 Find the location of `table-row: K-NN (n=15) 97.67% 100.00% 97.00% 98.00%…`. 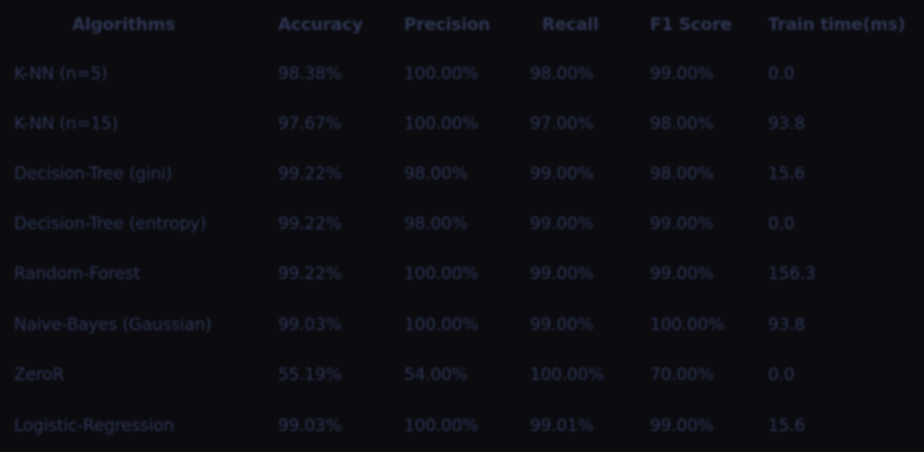

table-row: K-NN (n=15) 97.67% 100.00% 97.00% 98.00%… is located at coordinates (462, 124).